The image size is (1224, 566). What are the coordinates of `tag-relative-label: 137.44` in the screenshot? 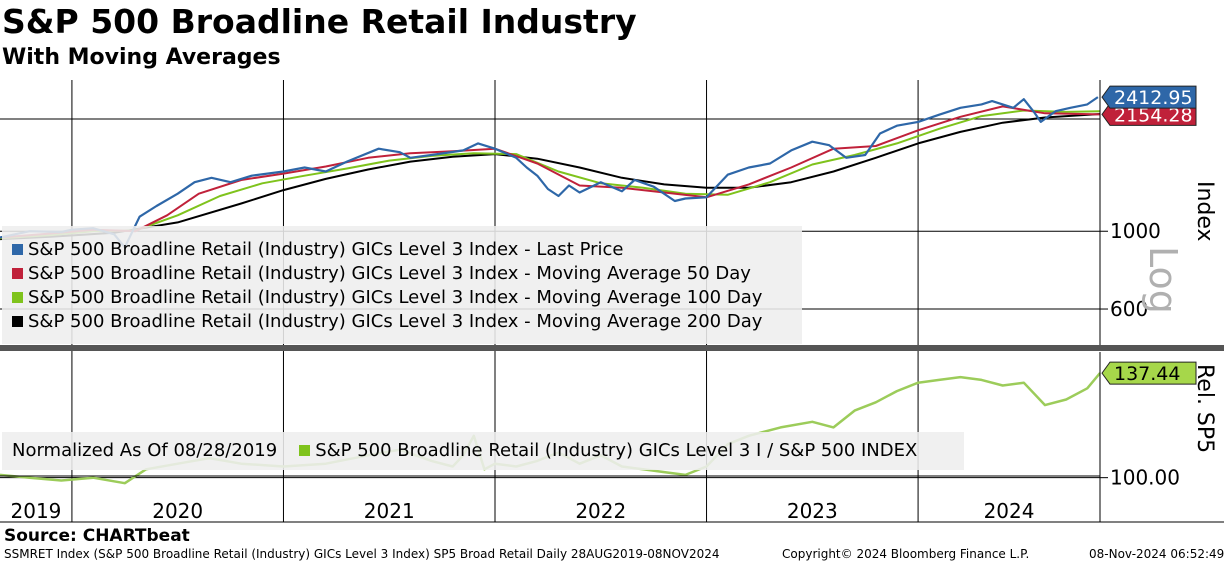 It's located at (1147, 374).